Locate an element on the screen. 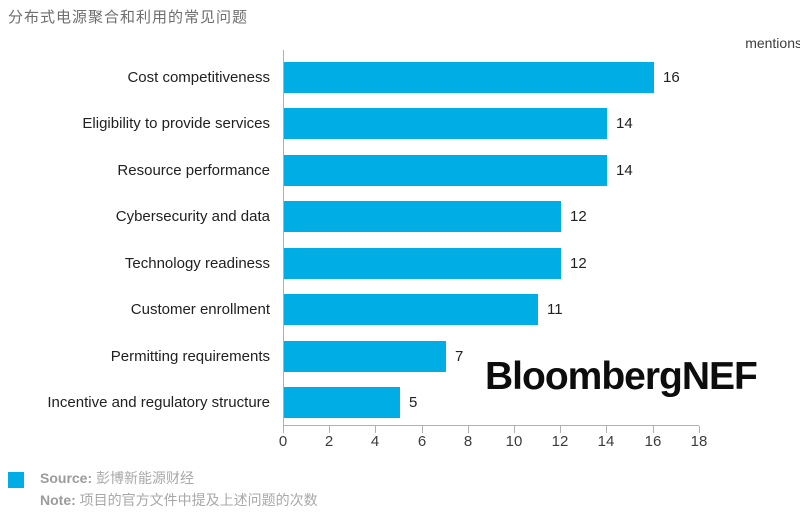 The width and height of the screenshot is (800, 516). chart-title: 分布式电源聚合和利用的常见问题 is located at coordinates (128, 17).